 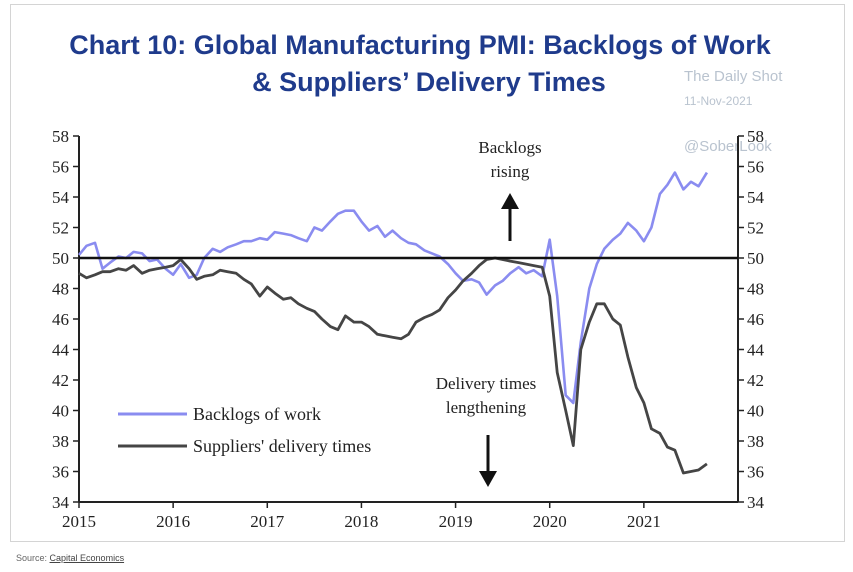 I want to click on y-tick-label-right: 46, so click(x=755, y=319).